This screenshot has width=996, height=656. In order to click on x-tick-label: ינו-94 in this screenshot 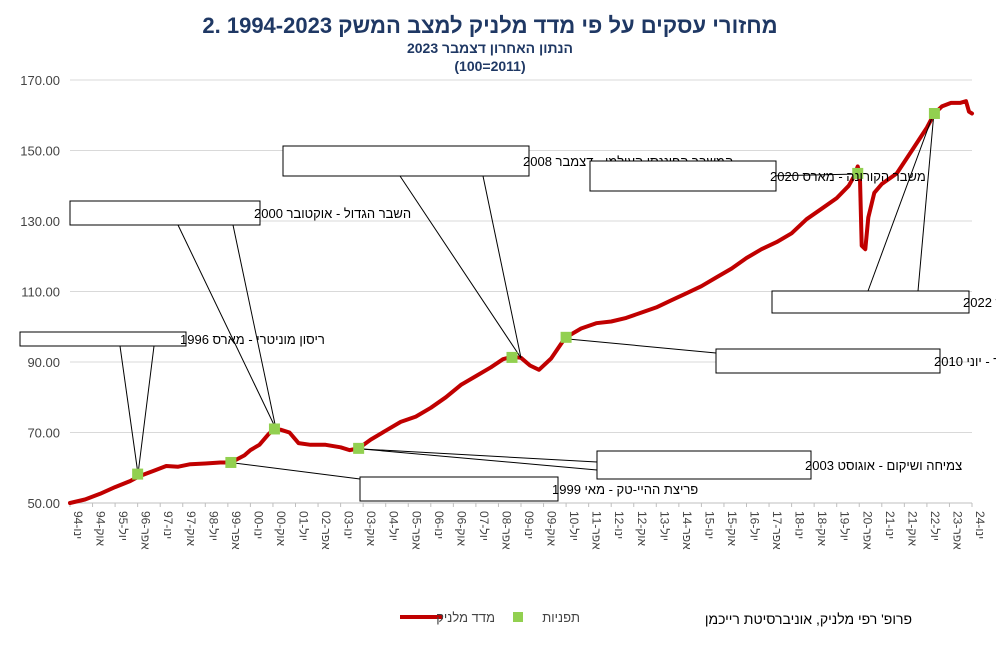, I will do `click(78, 525)`.